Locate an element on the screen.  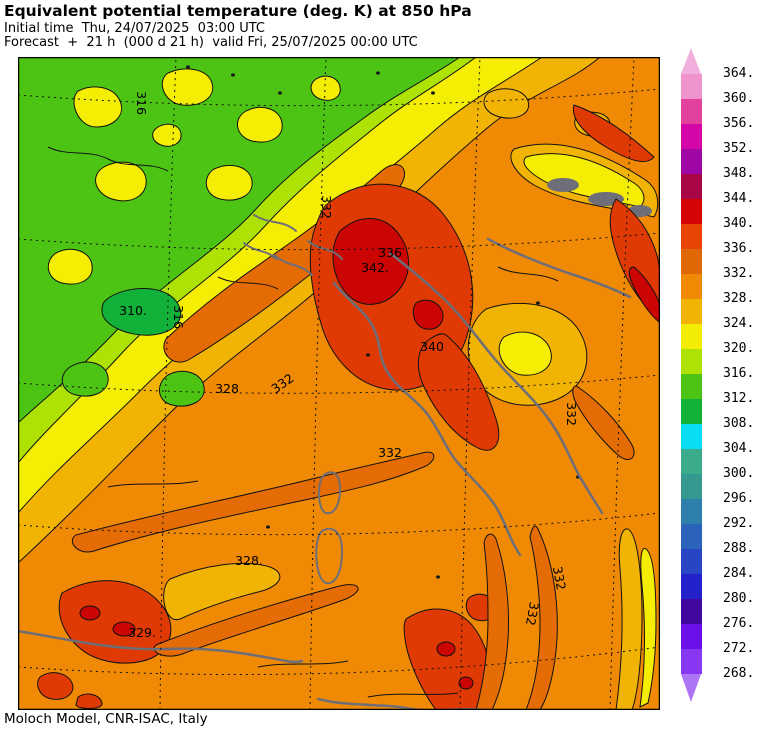
colorbar-tick-label: 300. is located at coordinates (739, 473).